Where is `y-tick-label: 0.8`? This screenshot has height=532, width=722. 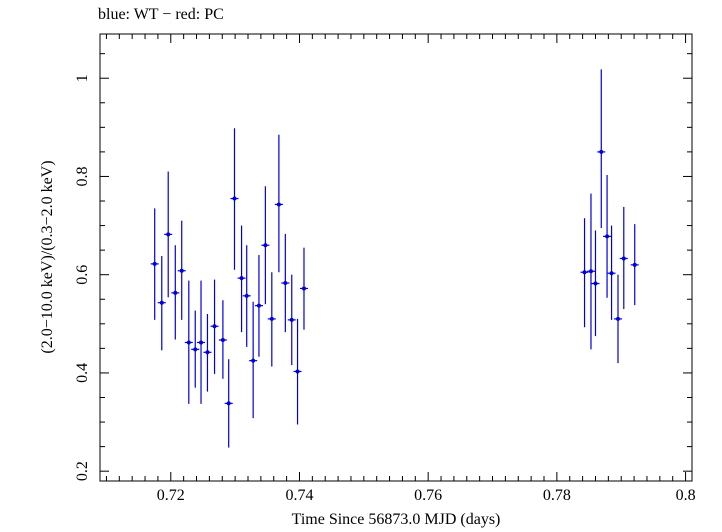
y-tick-label: 0.8 is located at coordinates (82, 176).